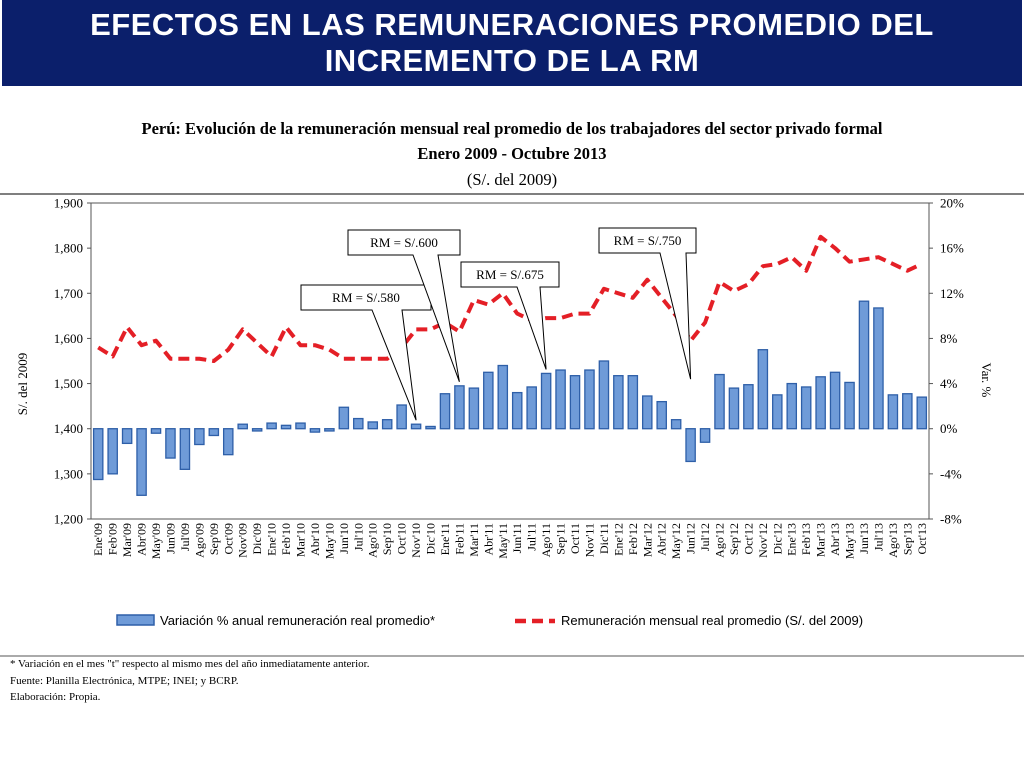 The image size is (1024, 768). I want to click on line-series, so click(510, 298).